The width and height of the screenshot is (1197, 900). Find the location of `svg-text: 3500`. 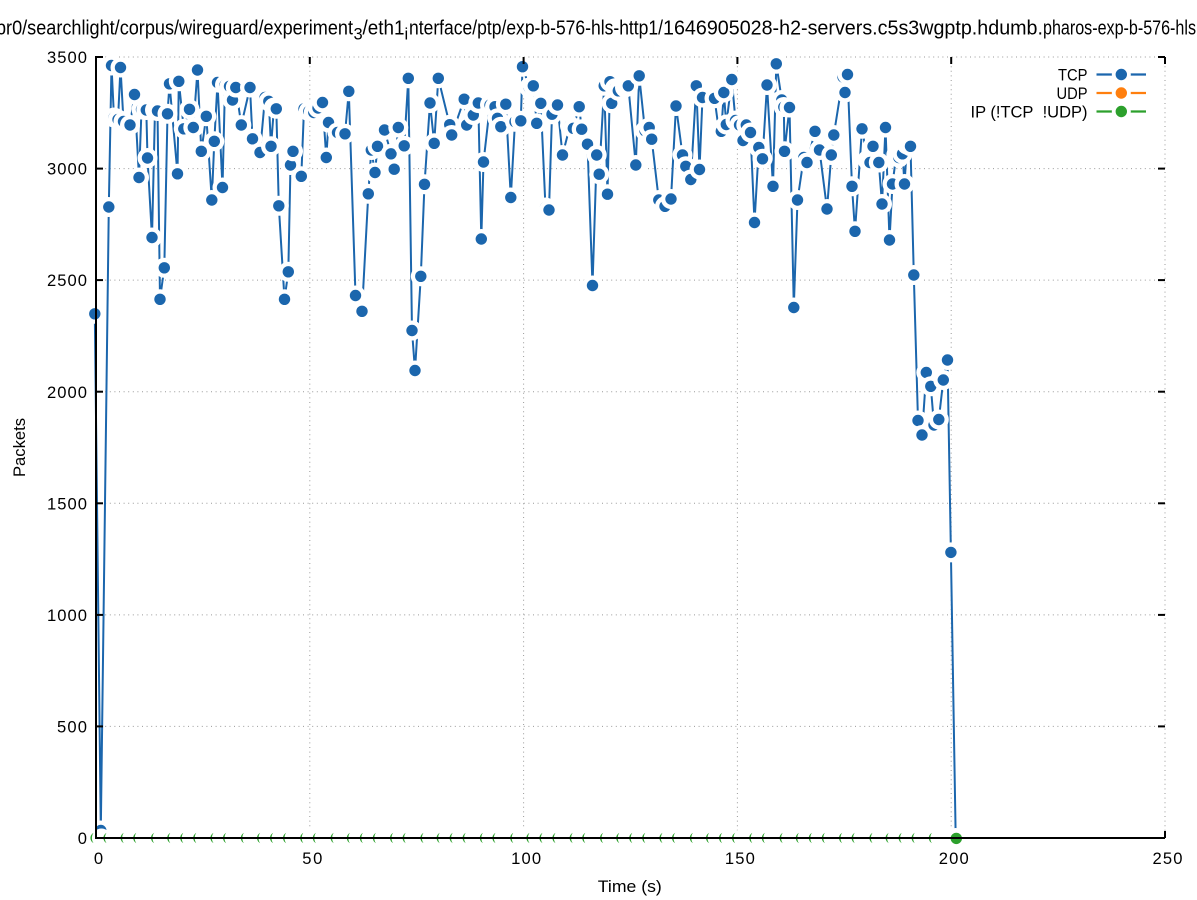

svg-text: 3500 is located at coordinates (67, 57).